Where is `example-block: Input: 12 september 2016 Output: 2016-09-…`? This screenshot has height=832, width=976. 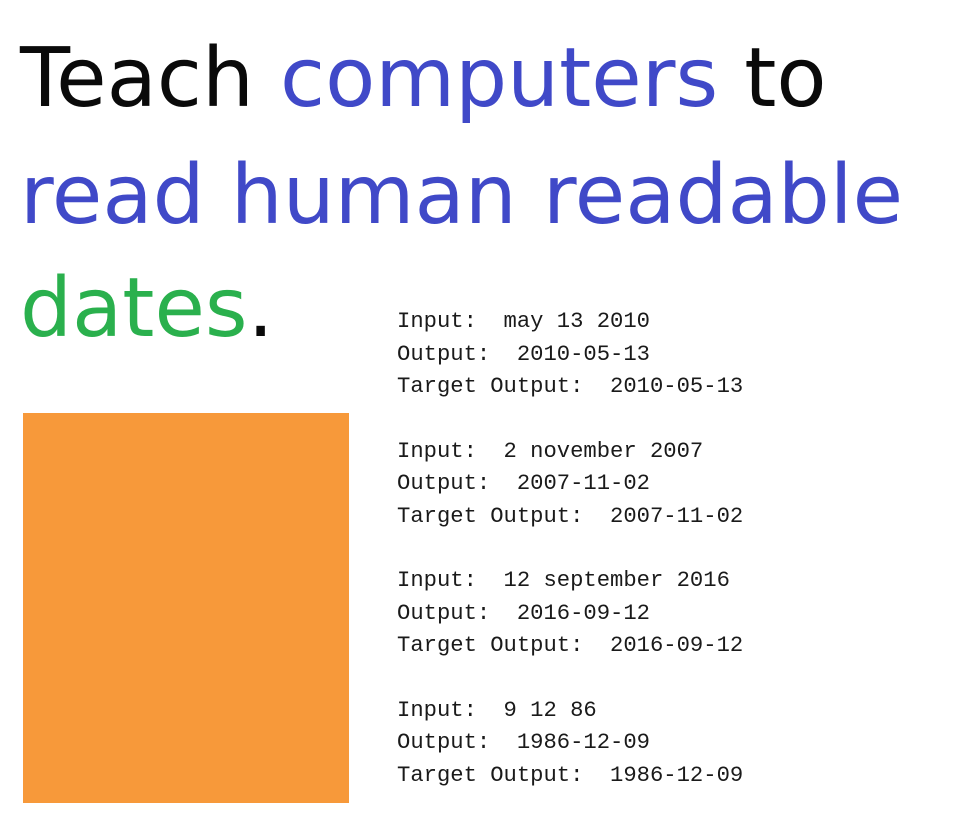 example-block: Input: 12 september 2016 Output: 2016-09-… is located at coordinates (570, 614).